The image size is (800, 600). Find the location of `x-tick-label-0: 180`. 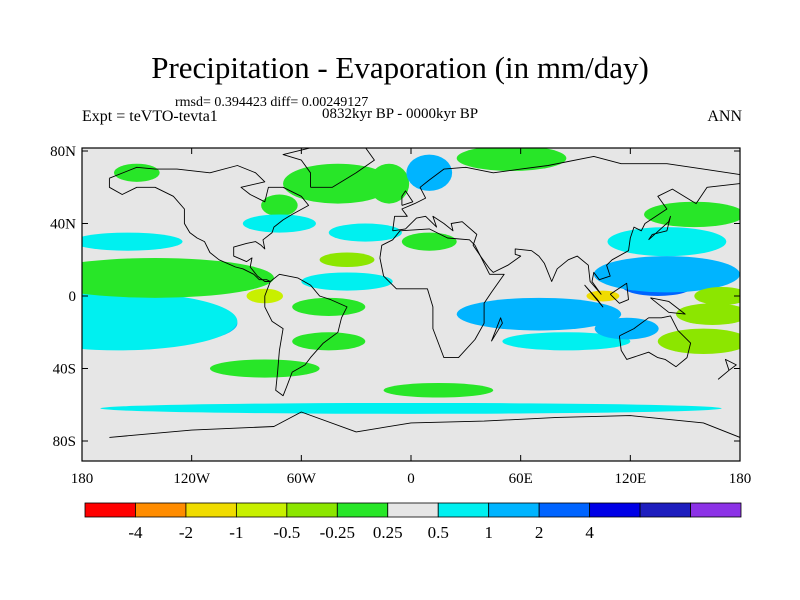

x-tick-label-0: 180 is located at coordinates (82, 479).